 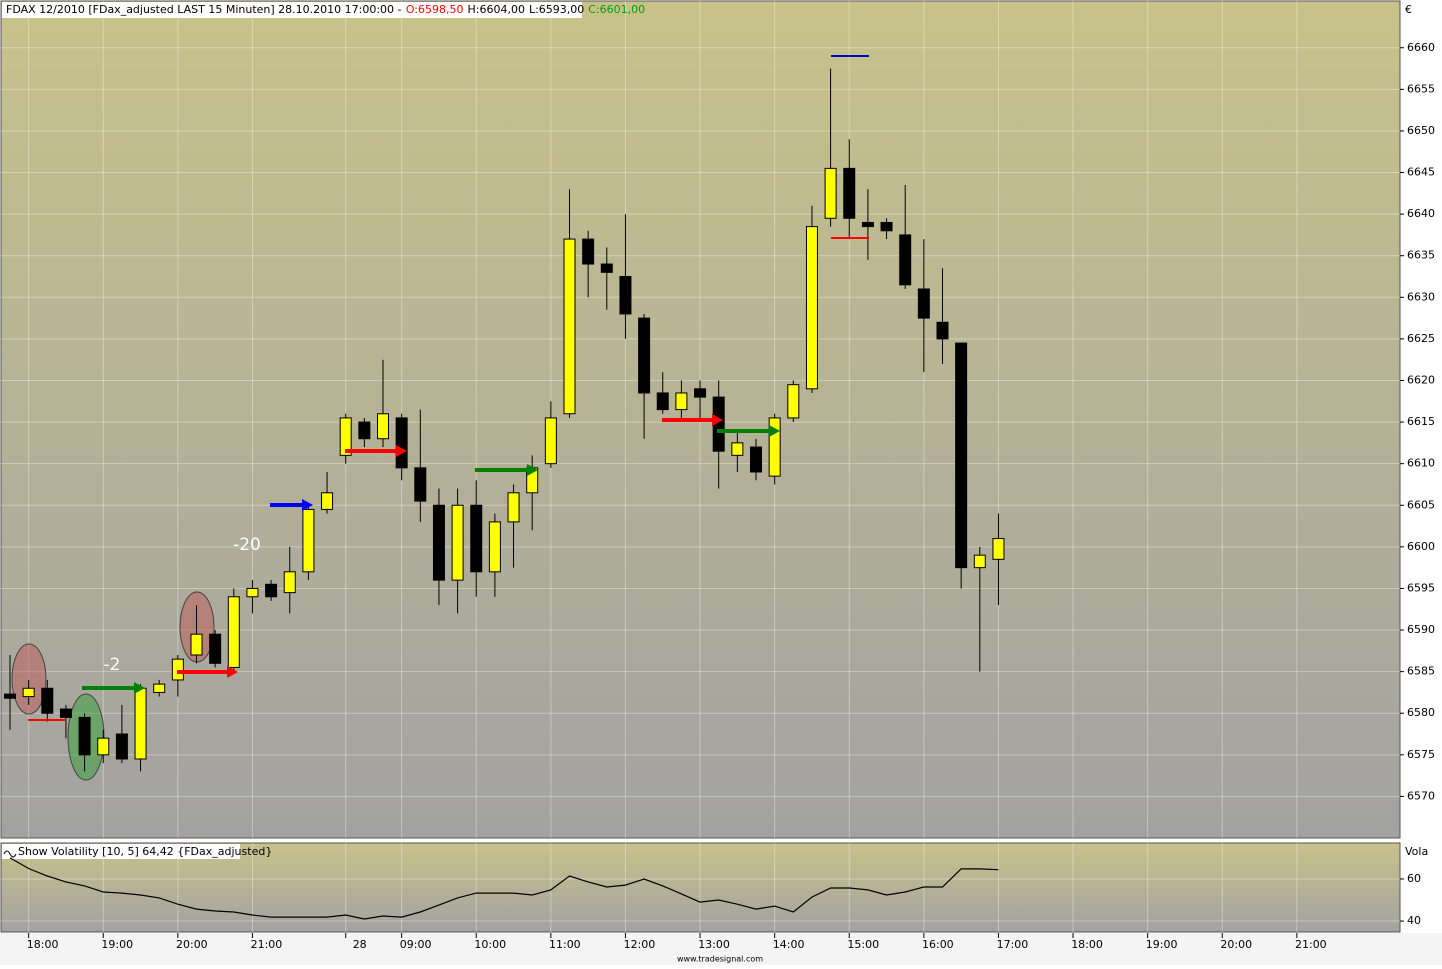 I want to click on y-tick-label: 6615, so click(x=1421, y=421).